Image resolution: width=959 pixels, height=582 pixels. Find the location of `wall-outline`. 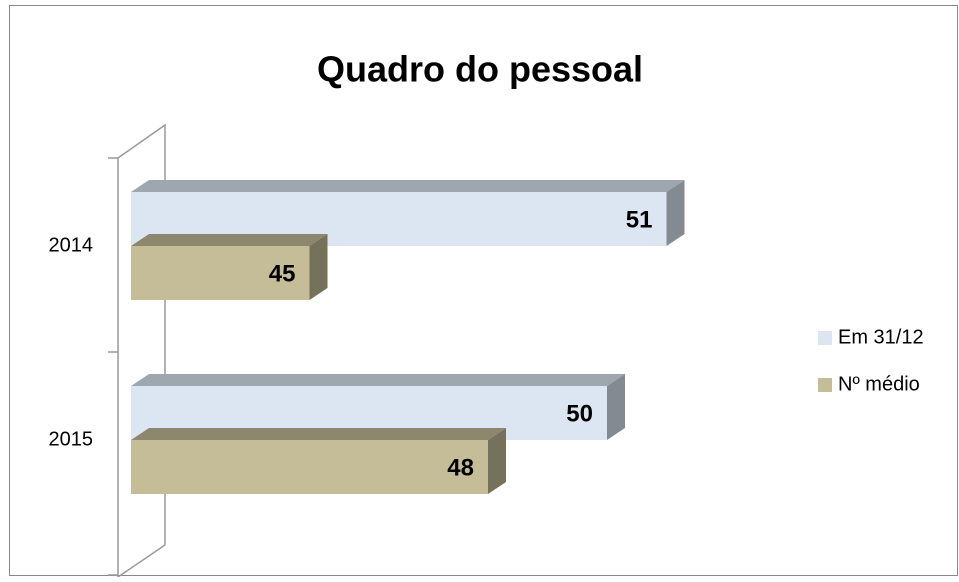

wall-outline is located at coordinates (141, 350).